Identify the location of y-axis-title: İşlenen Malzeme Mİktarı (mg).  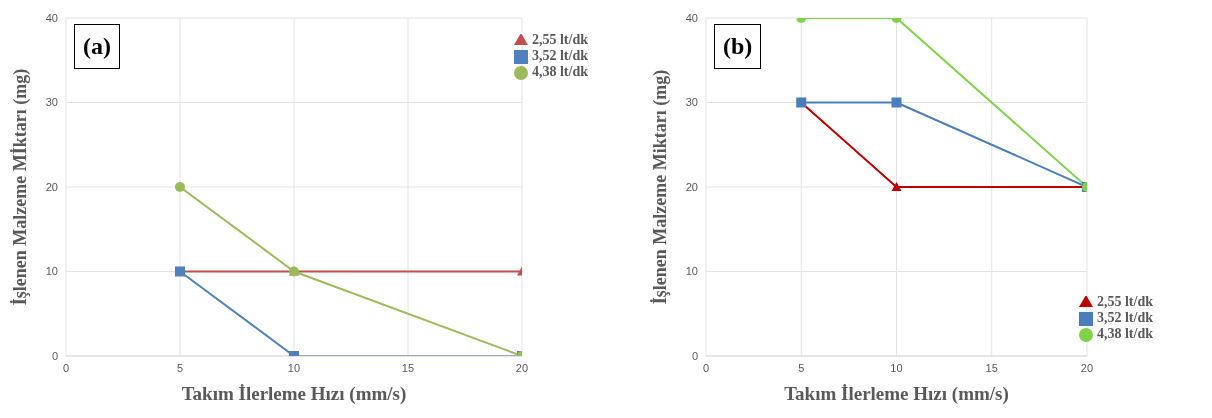
(21, 187).